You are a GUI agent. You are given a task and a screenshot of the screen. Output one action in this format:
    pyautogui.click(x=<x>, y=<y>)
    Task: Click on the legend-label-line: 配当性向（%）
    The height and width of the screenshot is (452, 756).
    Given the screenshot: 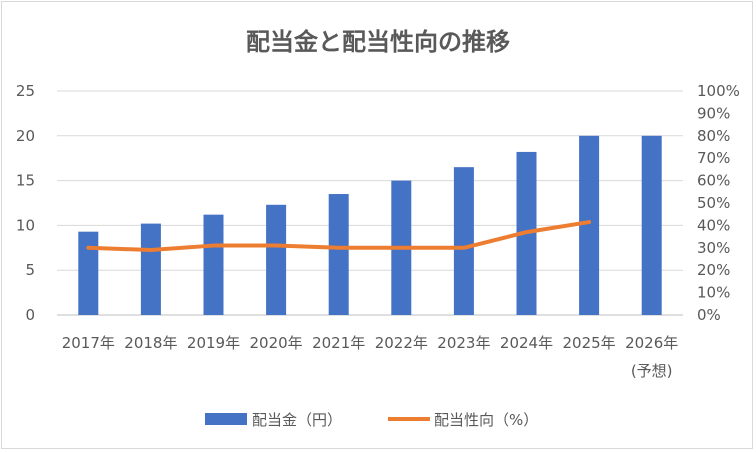 What is the action you would take?
    pyautogui.click(x=486, y=420)
    